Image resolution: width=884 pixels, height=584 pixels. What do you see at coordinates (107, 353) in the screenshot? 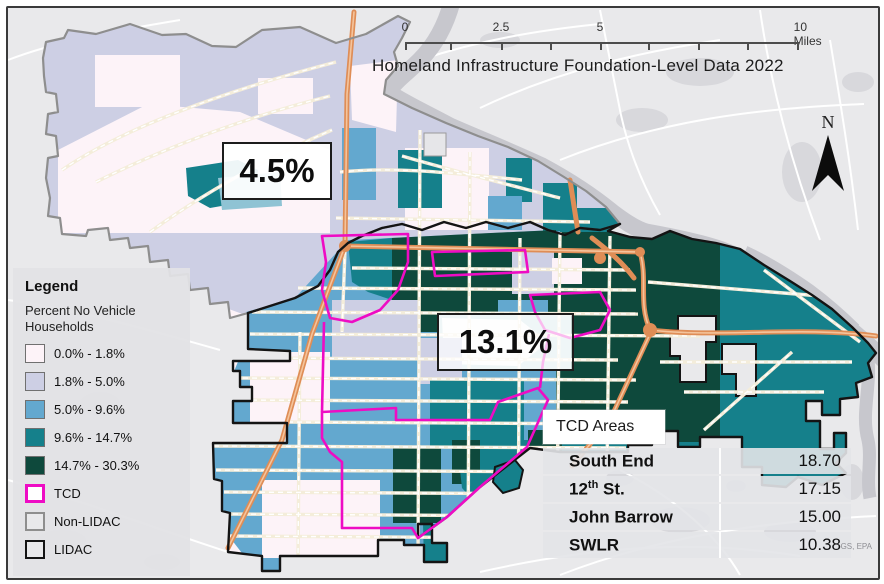
I see `legend-item-class1: 0.0% - 1.8%` at bounding box center [107, 353].